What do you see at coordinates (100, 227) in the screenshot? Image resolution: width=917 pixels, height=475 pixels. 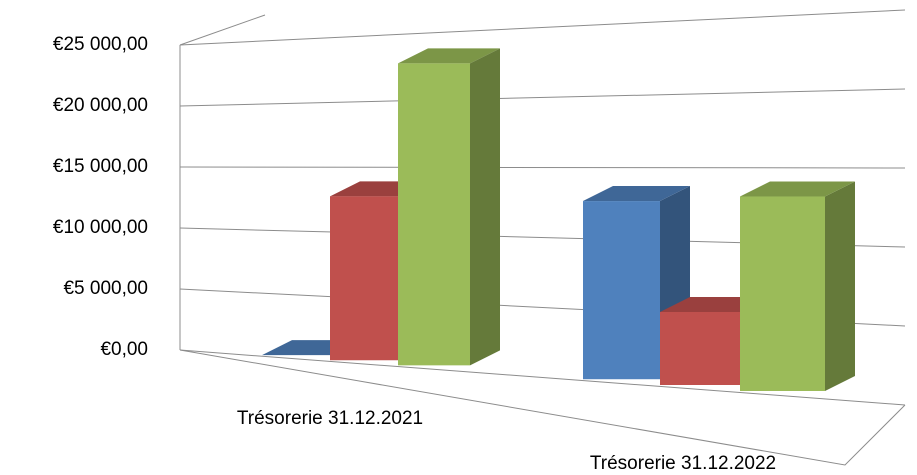 I see `y-tick-label: €10 000,00` at bounding box center [100, 227].